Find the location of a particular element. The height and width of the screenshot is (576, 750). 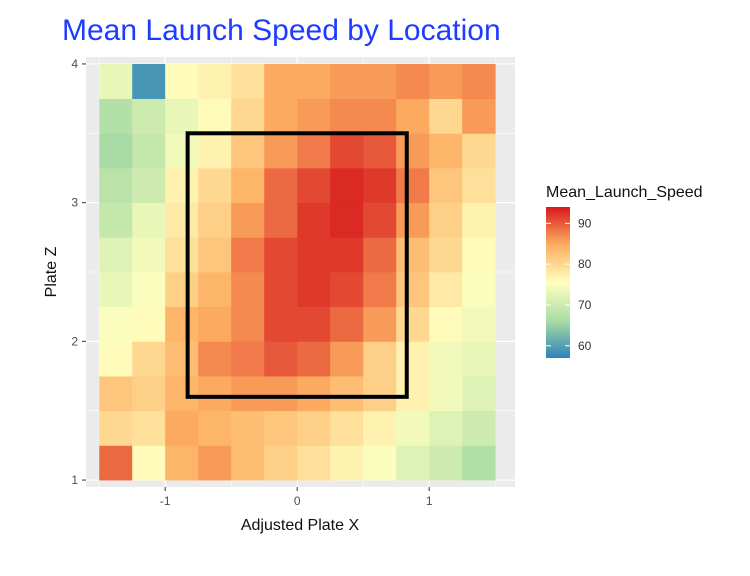

y-tick-label: 3 is located at coordinates (74, 203).